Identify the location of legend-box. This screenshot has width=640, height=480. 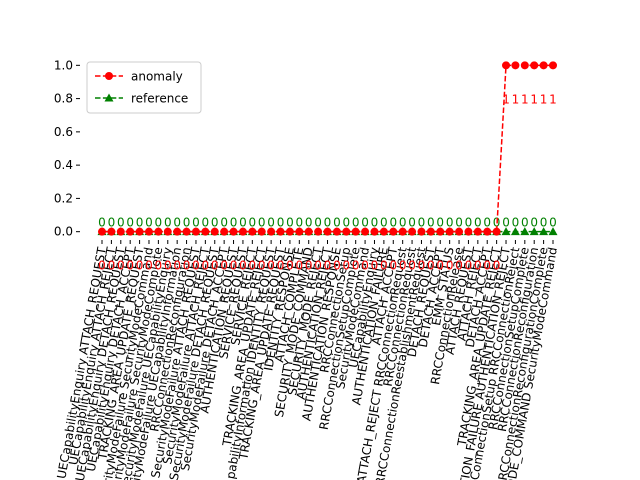
(144, 87).